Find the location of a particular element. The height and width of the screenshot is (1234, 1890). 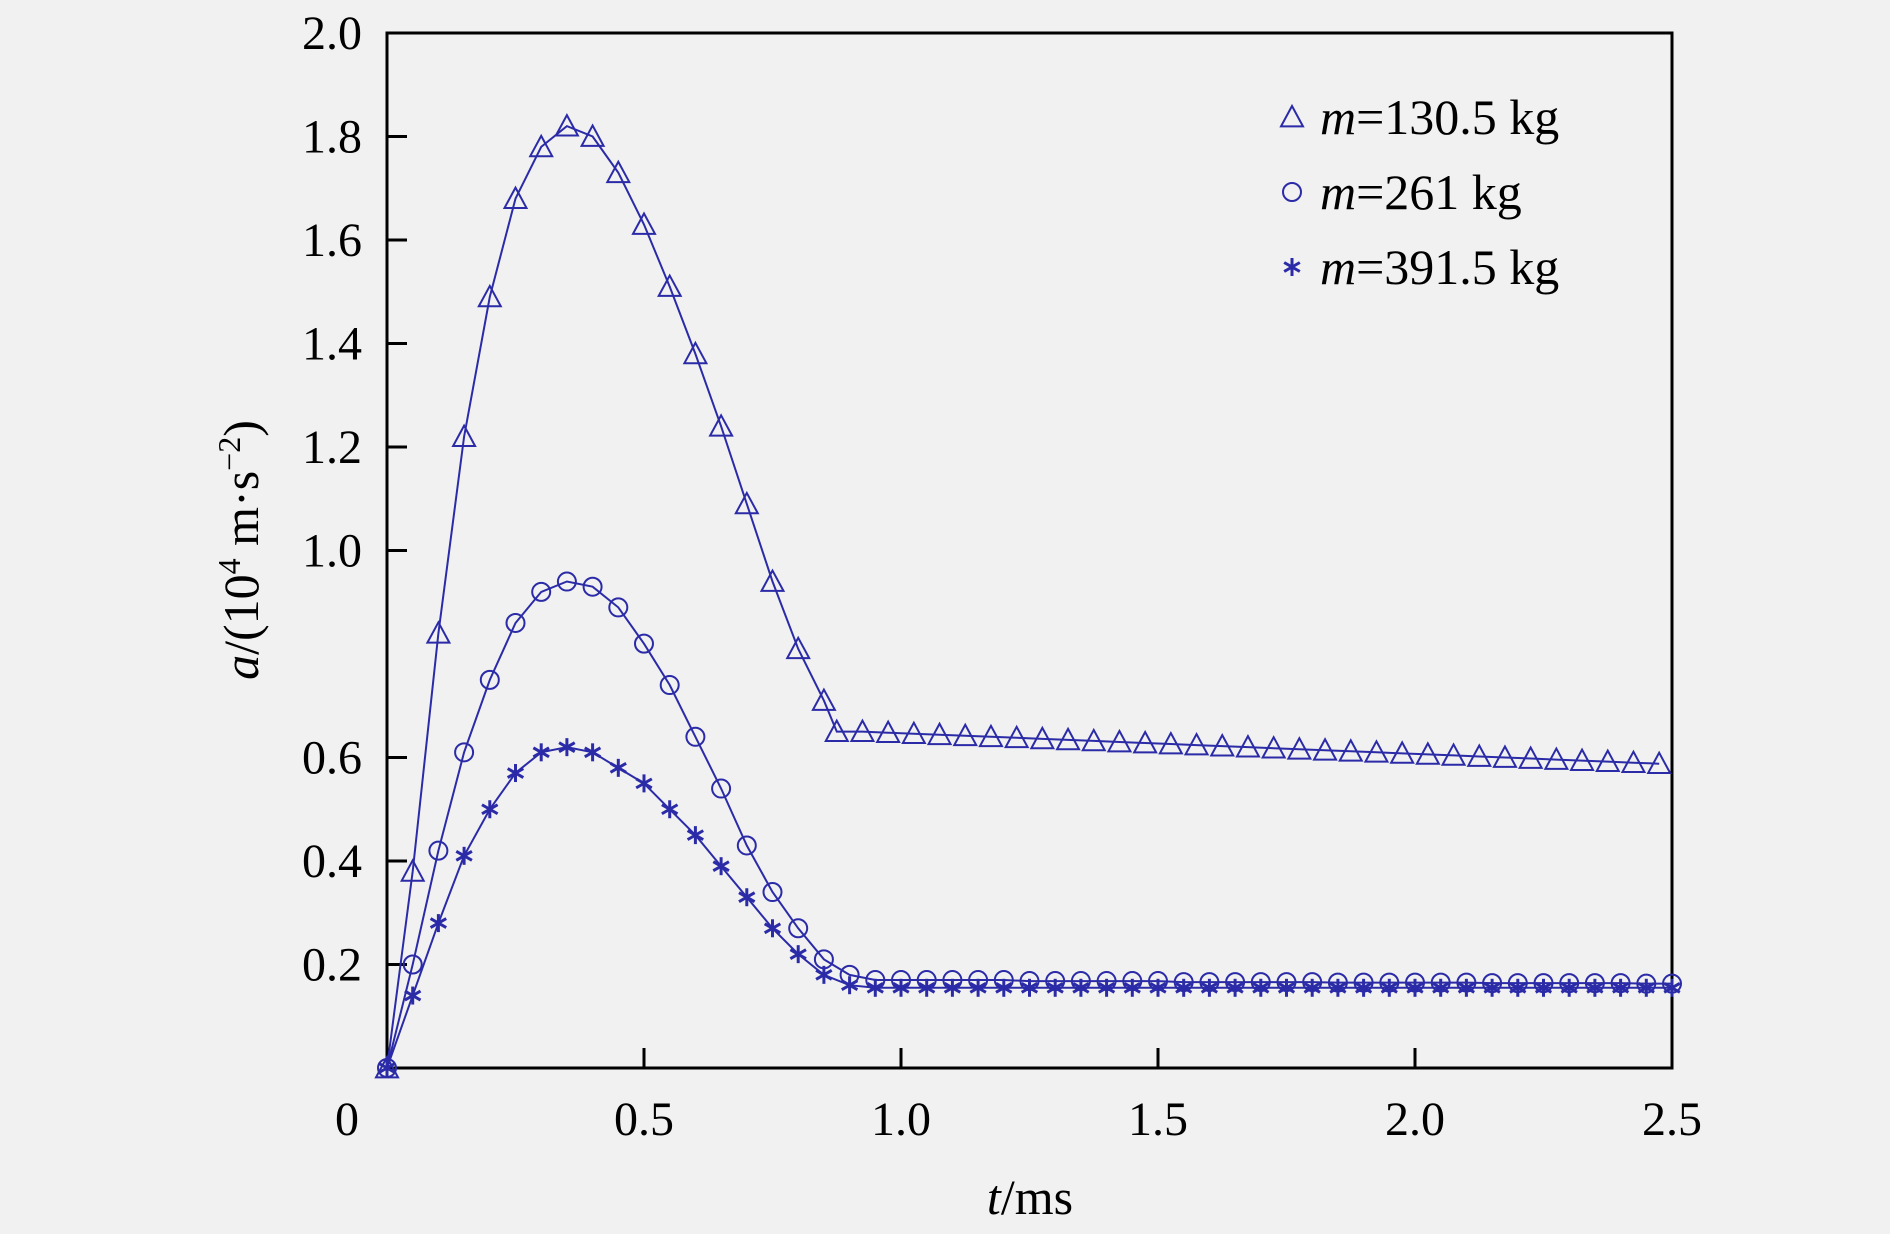

legend: m=130.5 kg m=261 kg m=391.5 kg is located at coordinates (1419, 192).